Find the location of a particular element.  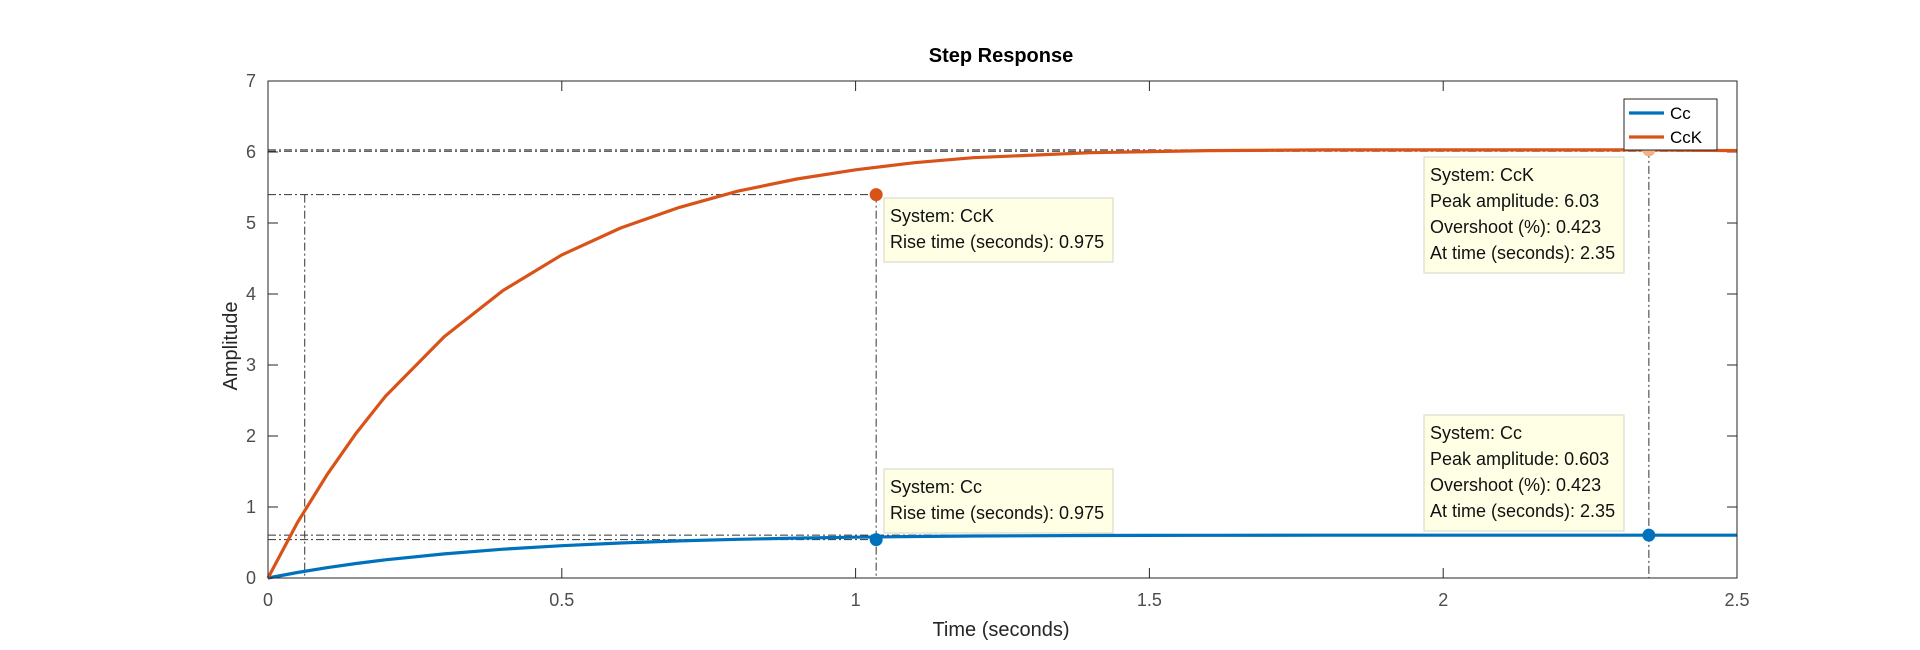

y-tick-label: 4 is located at coordinates (251, 294).